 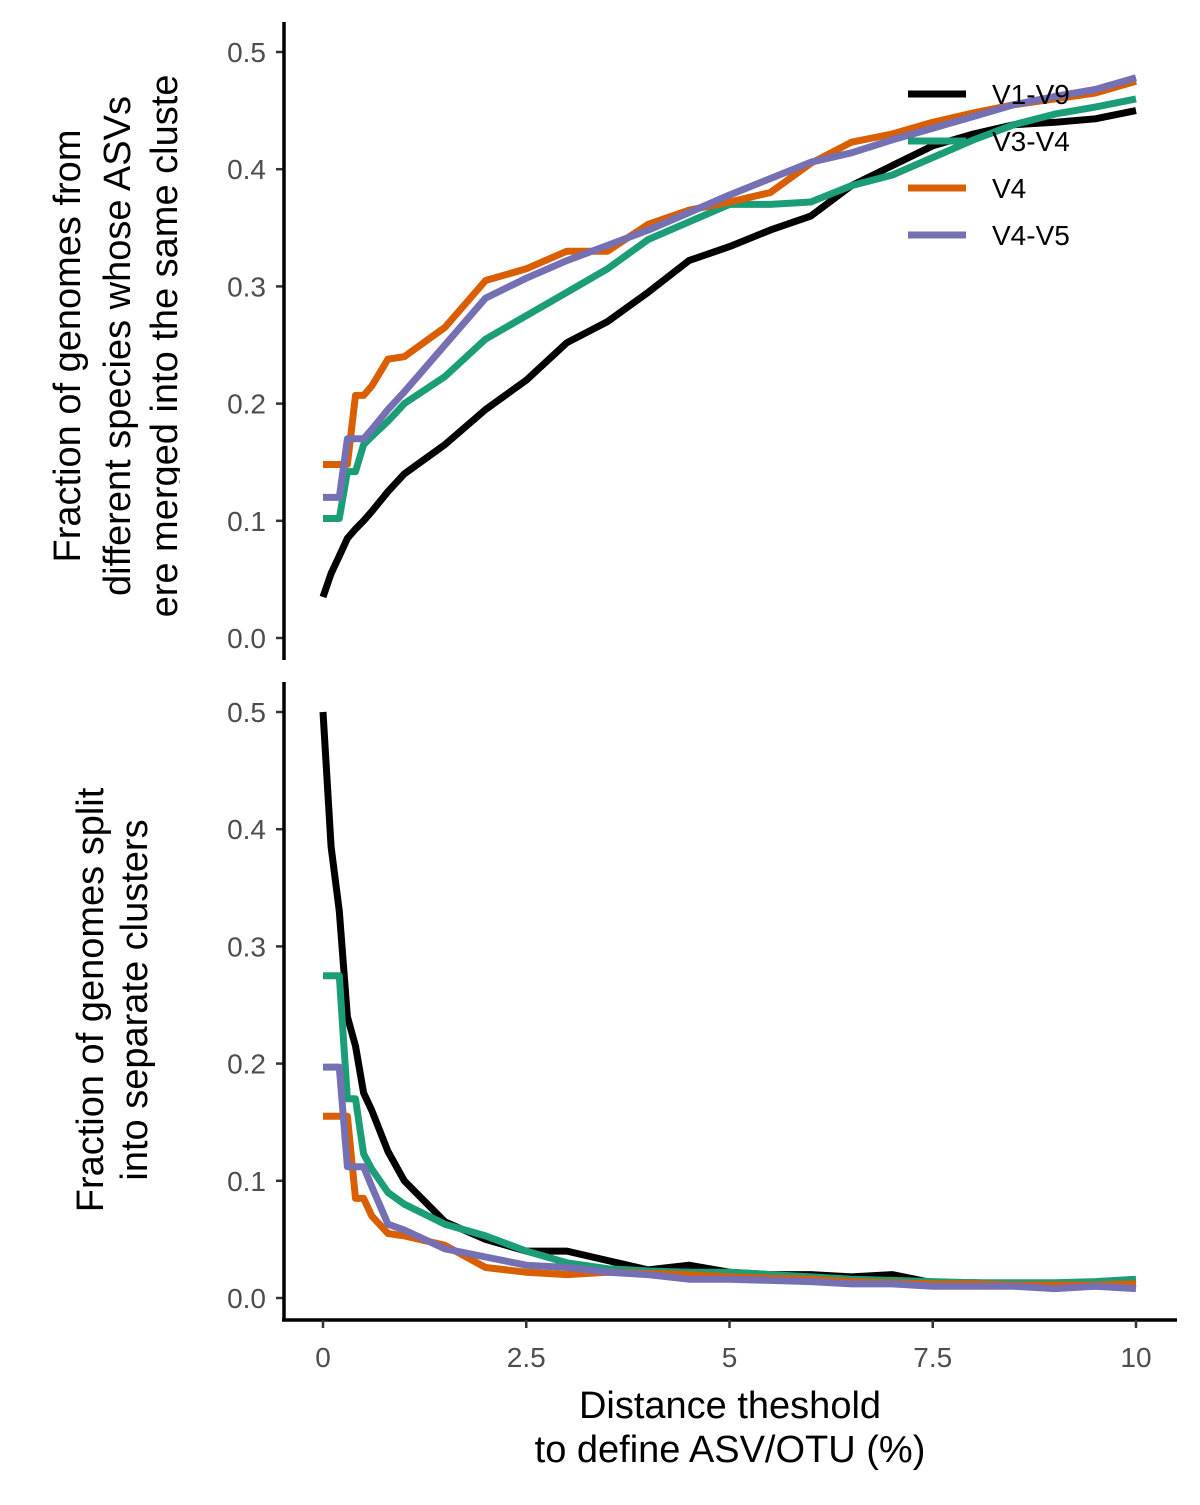 What do you see at coordinates (1031, 235) in the screenshot?
I see `legend-label: V4-V5` at bounding box center [1031, 235].